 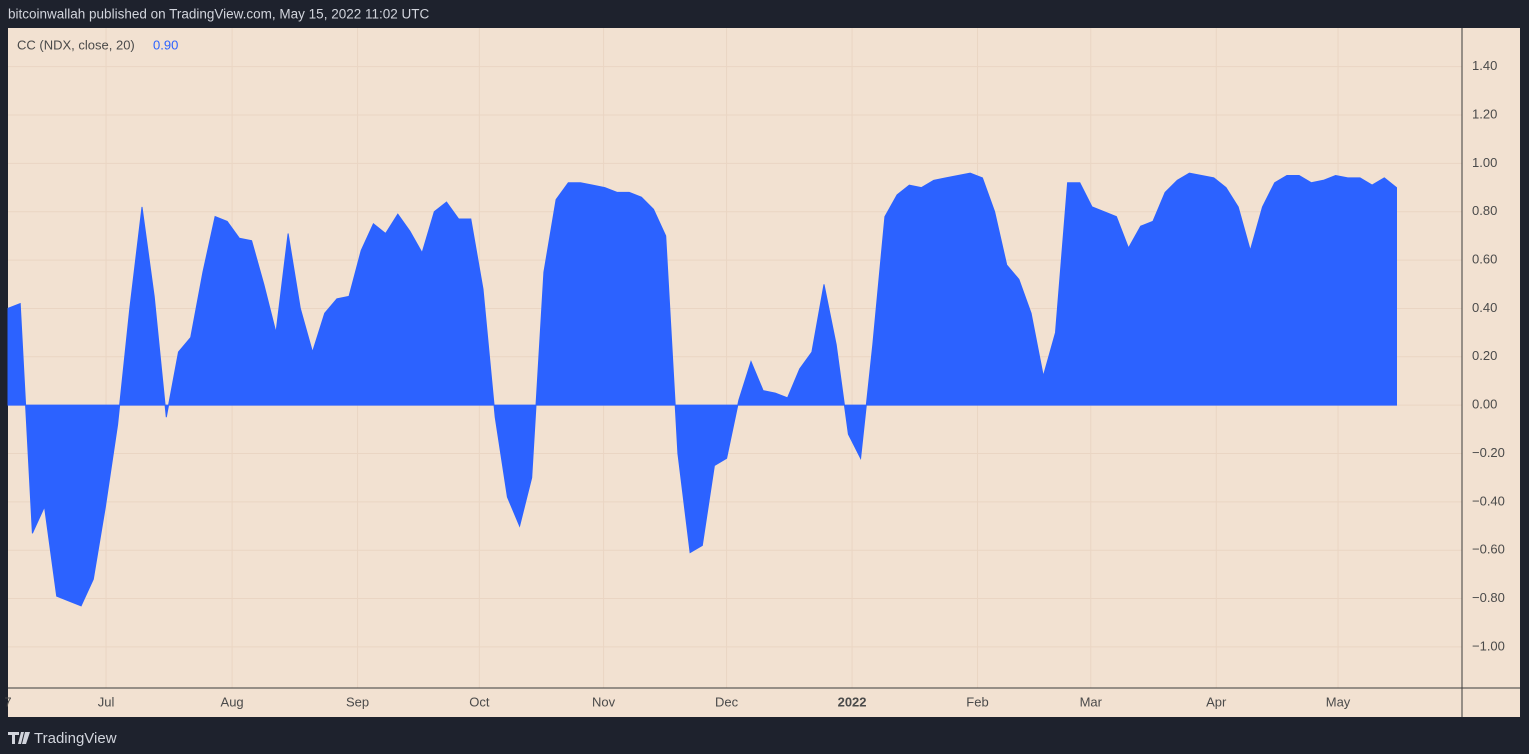 What do you see at coordinates (604, 701) in the screenshot?
I see `x-tick-label: Nov` at bounding box center [604, 701].